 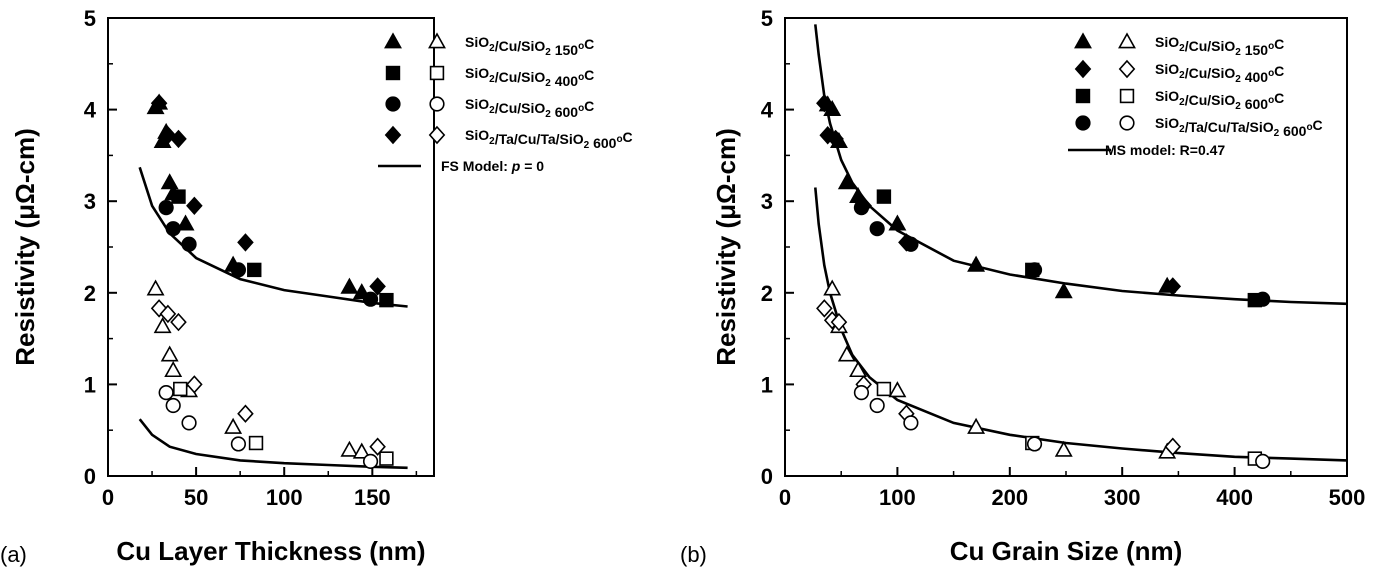 What do you see at coordinates (437, 135) in the screenshot?
I see `legend-diamond-open` at bounding box center [437, 135].